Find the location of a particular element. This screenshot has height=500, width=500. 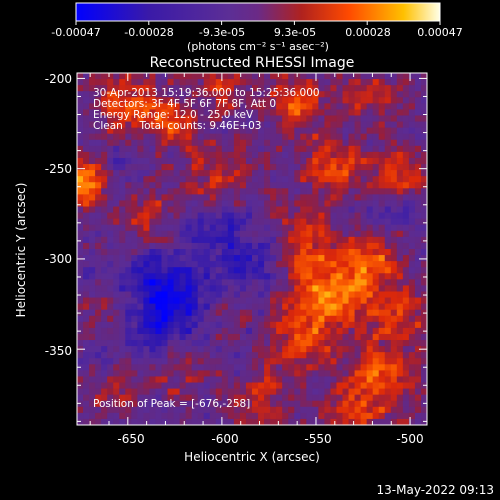

colorbar-gradient is located at coordinates (258, 12).